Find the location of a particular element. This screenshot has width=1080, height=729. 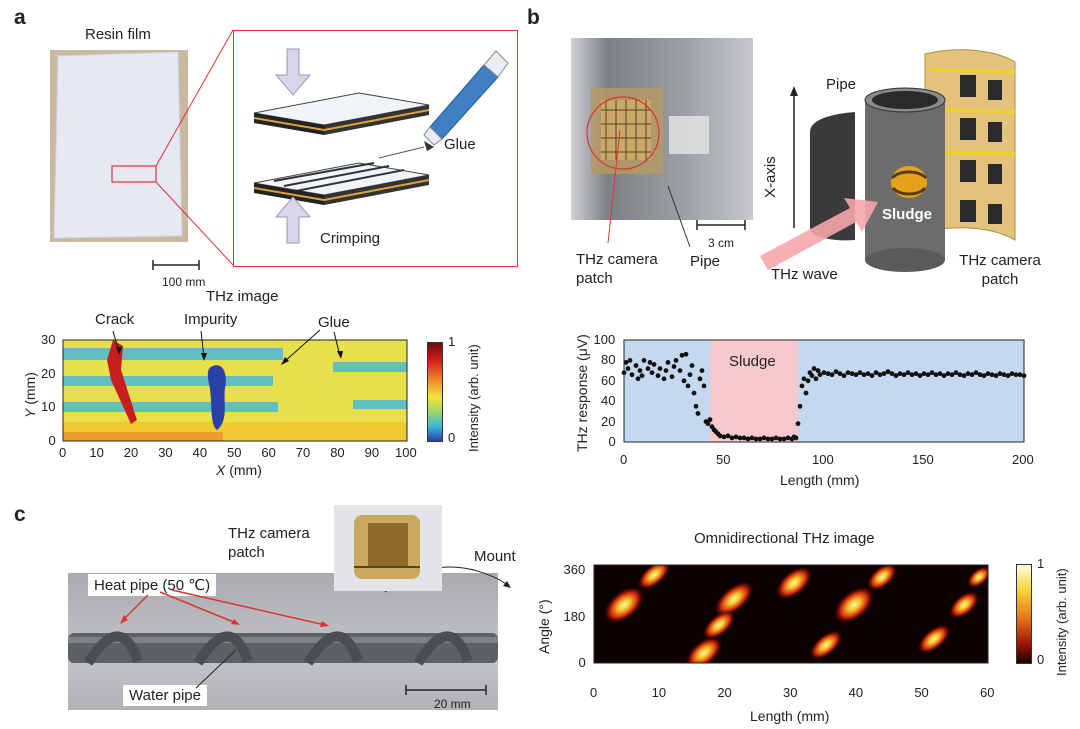

resin-film-label: Resin film is located at coordinates (118, 34).